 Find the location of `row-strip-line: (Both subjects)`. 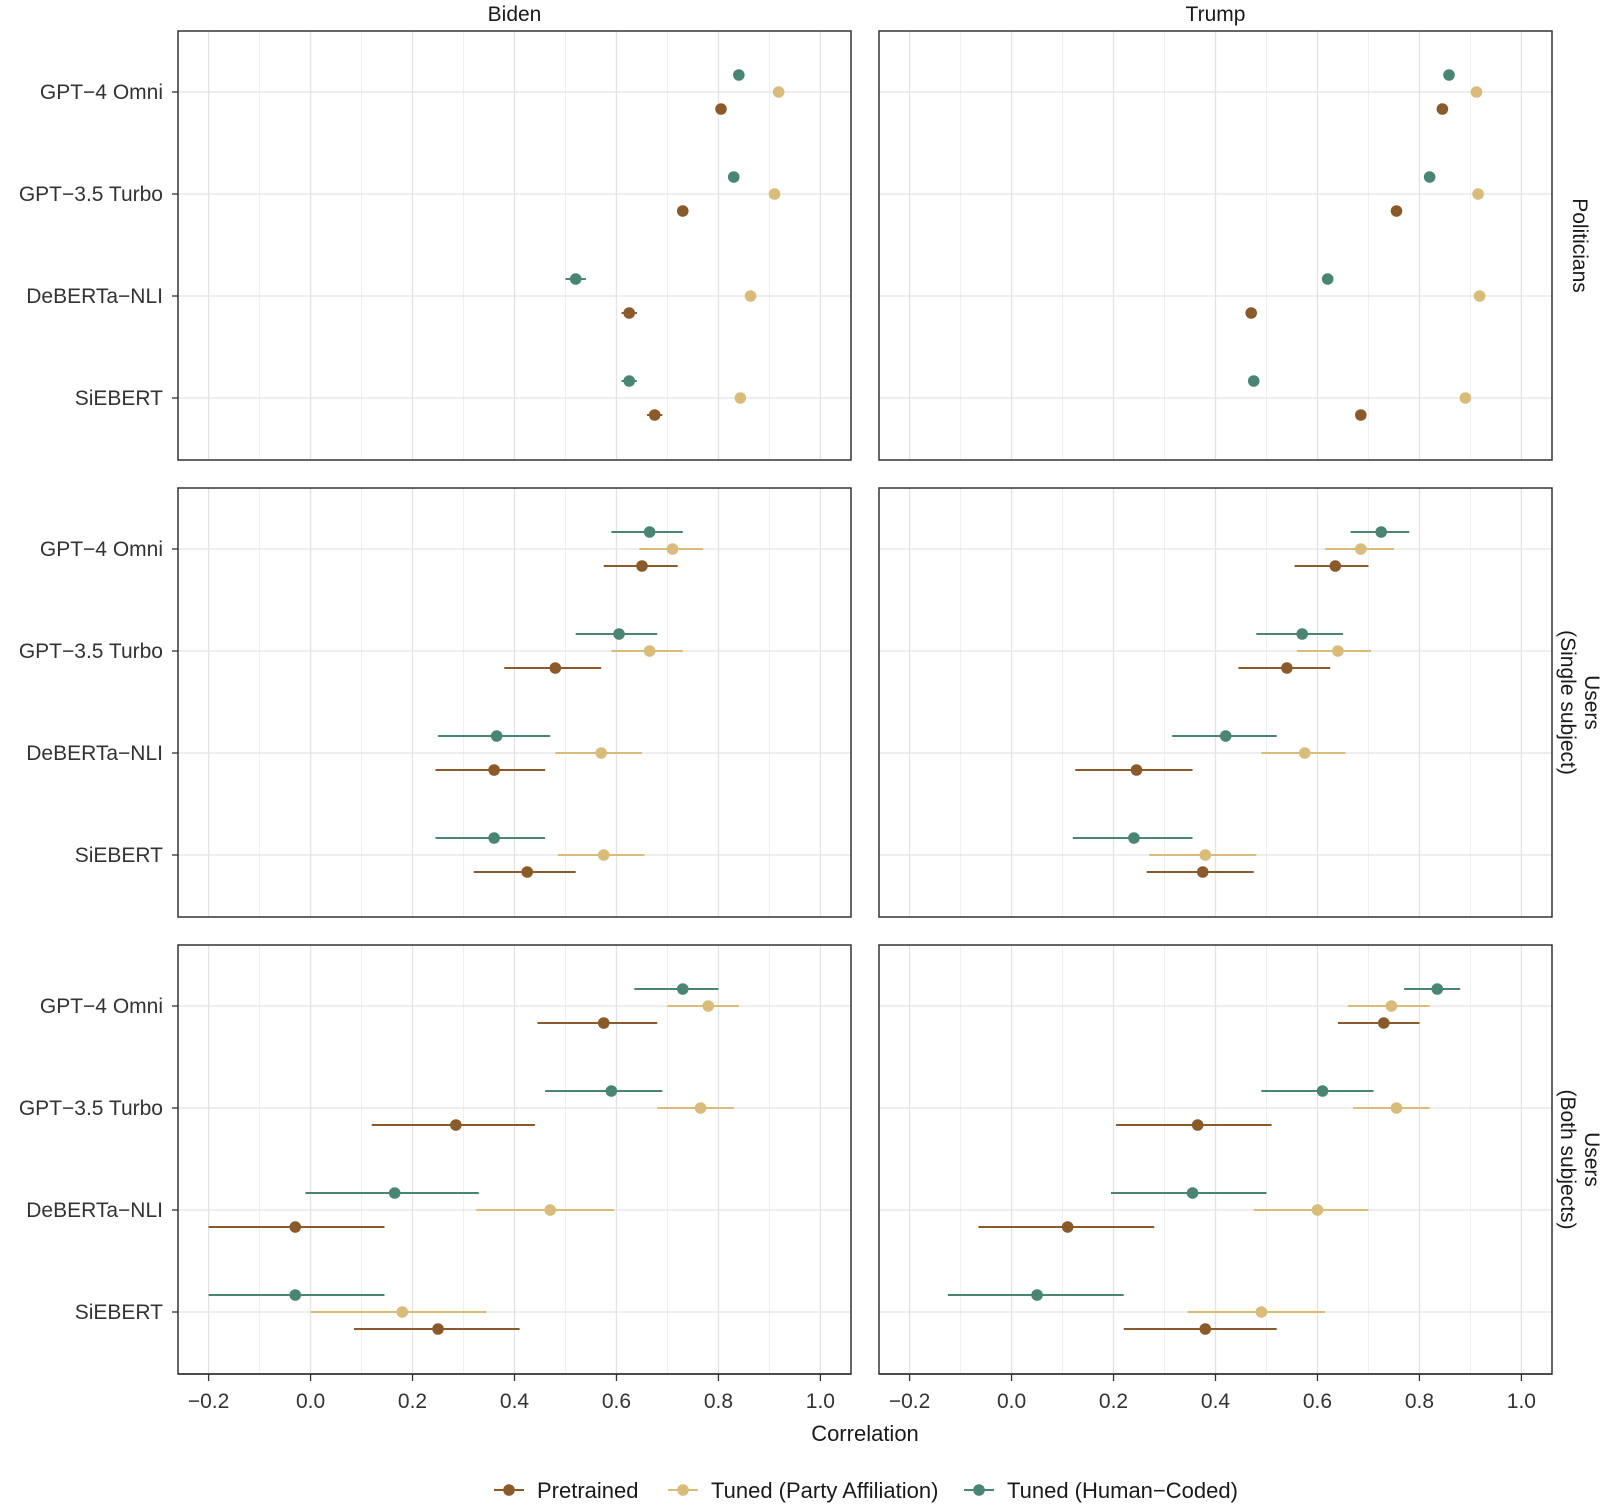

row-strip-line: (Both subjects) is located at coordinates (1567, 1159).